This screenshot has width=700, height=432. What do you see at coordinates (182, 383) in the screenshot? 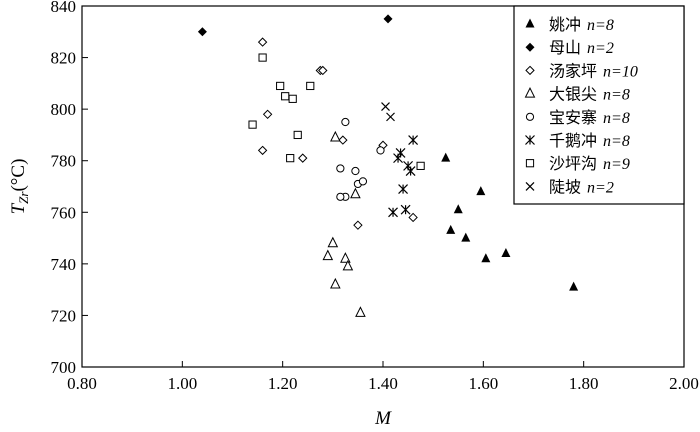
I see `x-tick-label: 1.00` at bounding box center [182, 383].